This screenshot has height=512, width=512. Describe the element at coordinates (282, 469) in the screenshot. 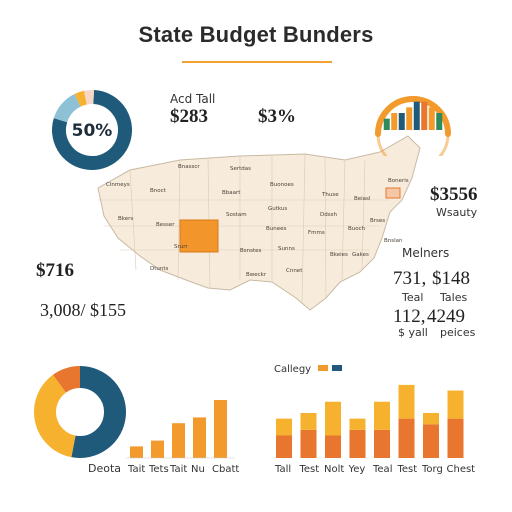

I see `stacked-bar-label-0: Tall` at that location.